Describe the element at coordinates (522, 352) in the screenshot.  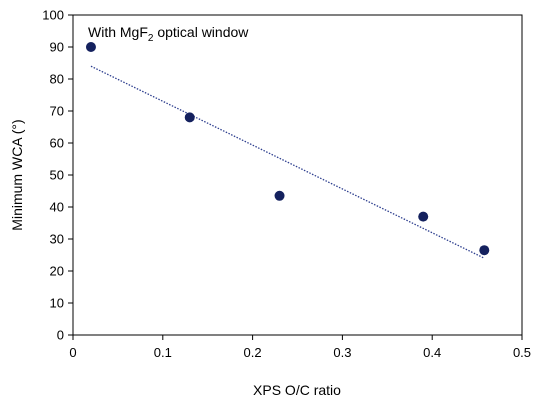
I see `x-tick-label: 0.5` at that location.